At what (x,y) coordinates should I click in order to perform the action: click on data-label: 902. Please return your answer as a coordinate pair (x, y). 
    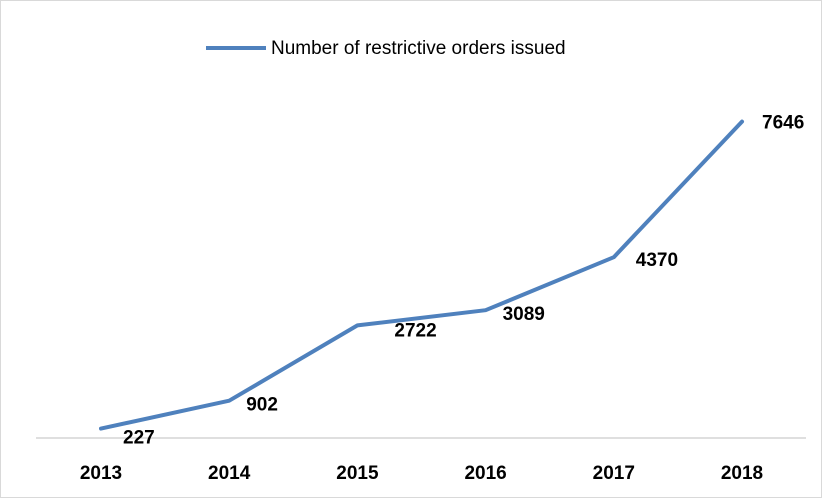
    Looking at the image, I should click on (262, 405).